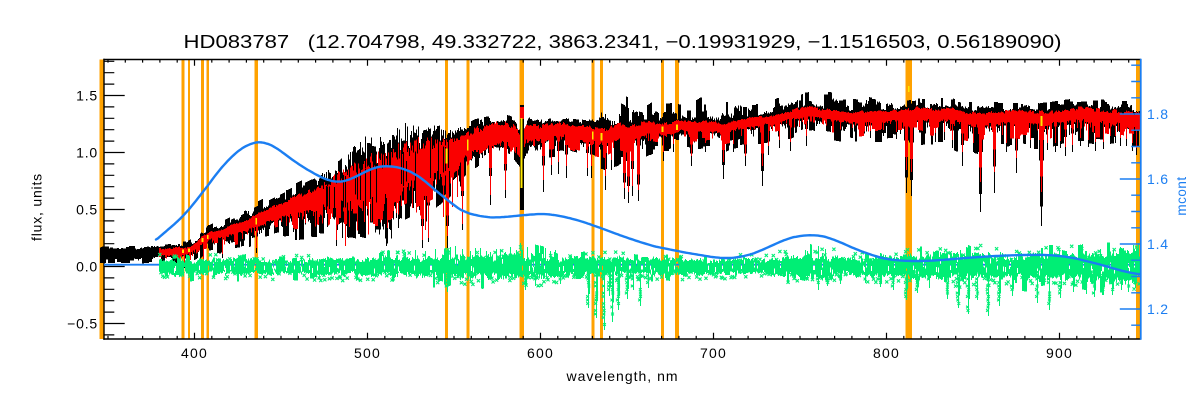 This screenshot has height=400, width=1200. What do you see at coordinates (87, 267) in the screenshot?
I see `svg-text: 0.0` at bounding box center [87, 267].